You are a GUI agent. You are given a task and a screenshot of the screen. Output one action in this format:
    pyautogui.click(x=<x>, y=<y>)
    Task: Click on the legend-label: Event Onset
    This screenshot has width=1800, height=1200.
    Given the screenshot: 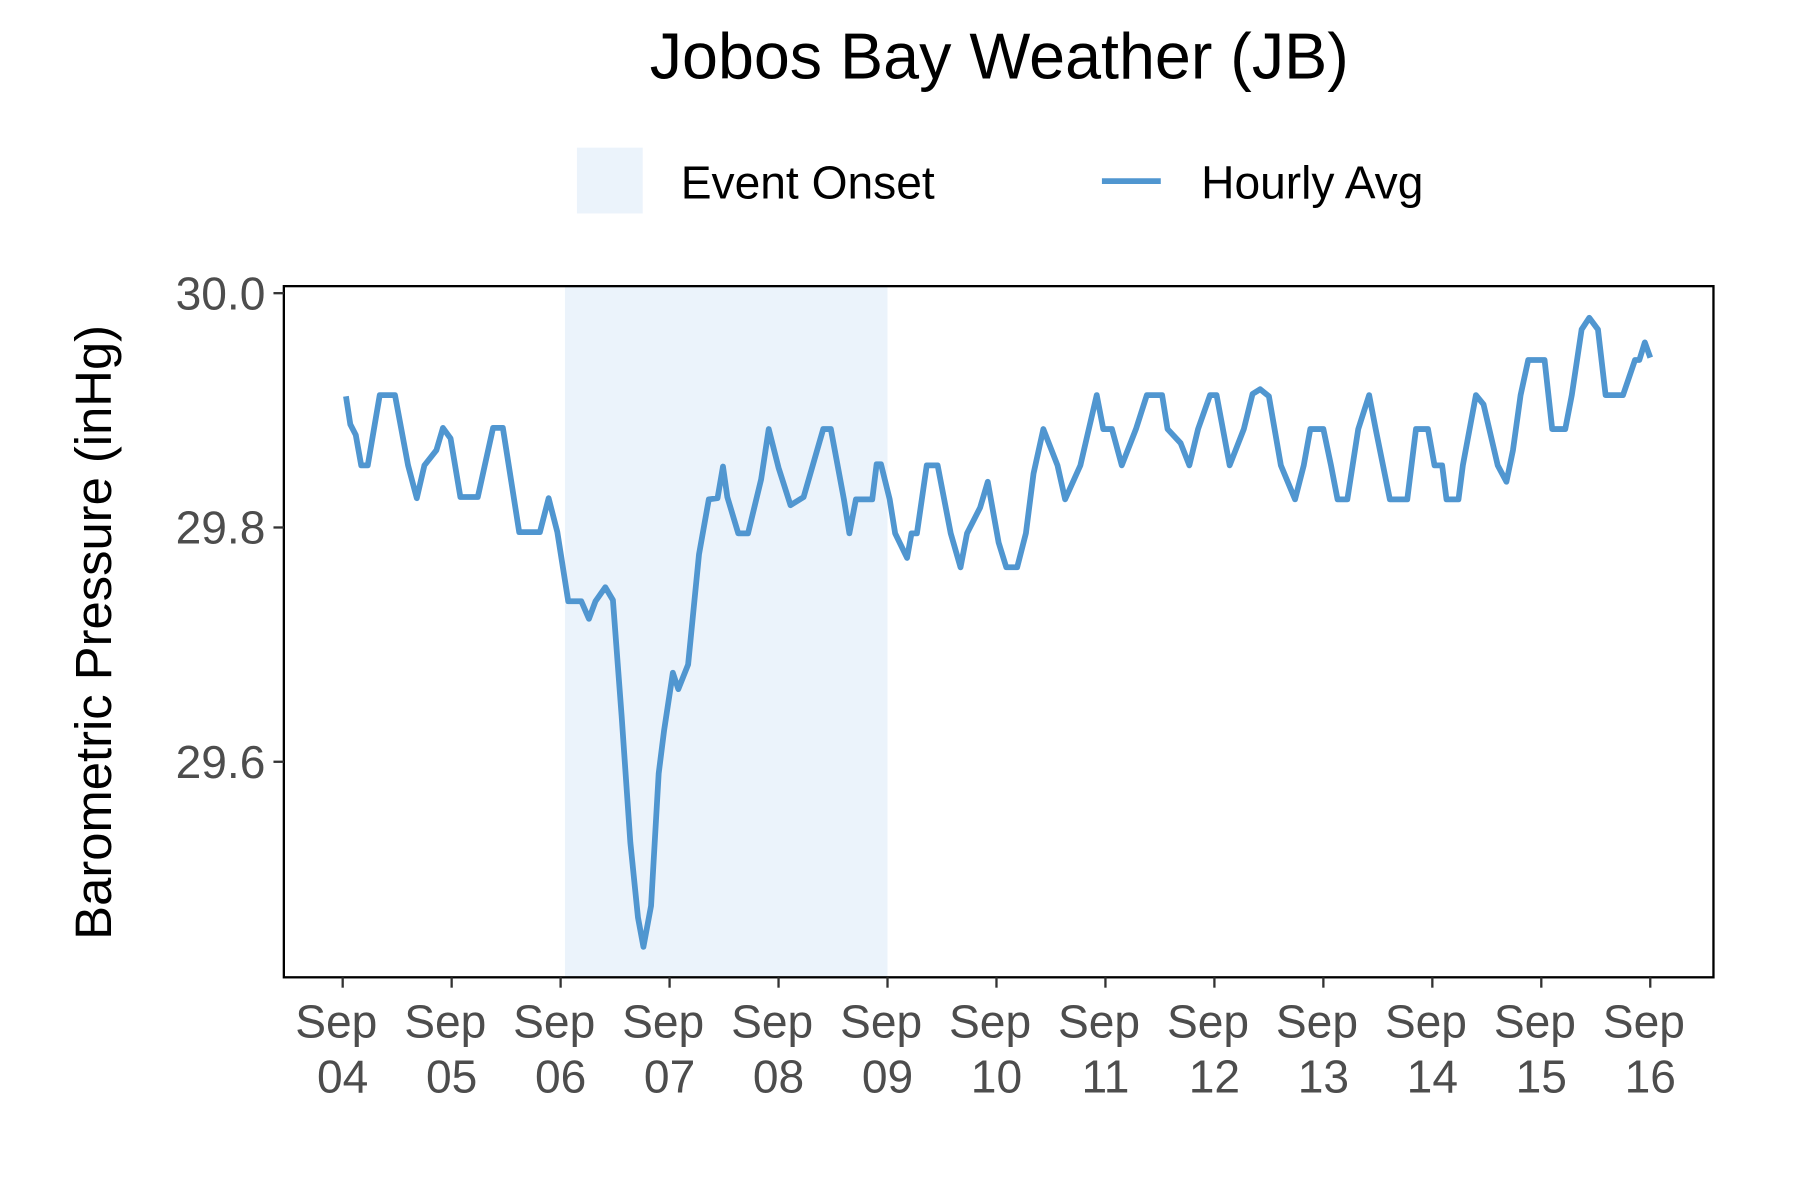 What is the action you would take?
    pyautogui.click(x=808, y=182)
    